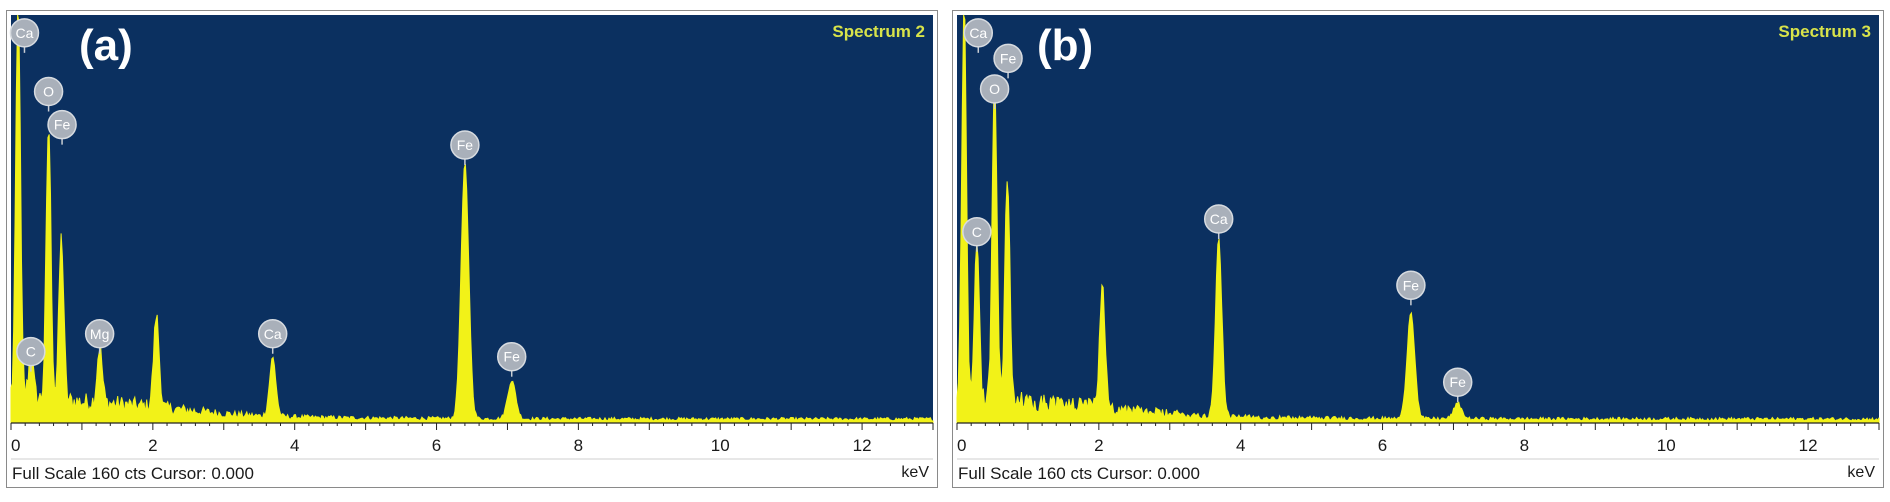  I want to click on spectrum-name-label: Spectrum 2, so click(878, 31).